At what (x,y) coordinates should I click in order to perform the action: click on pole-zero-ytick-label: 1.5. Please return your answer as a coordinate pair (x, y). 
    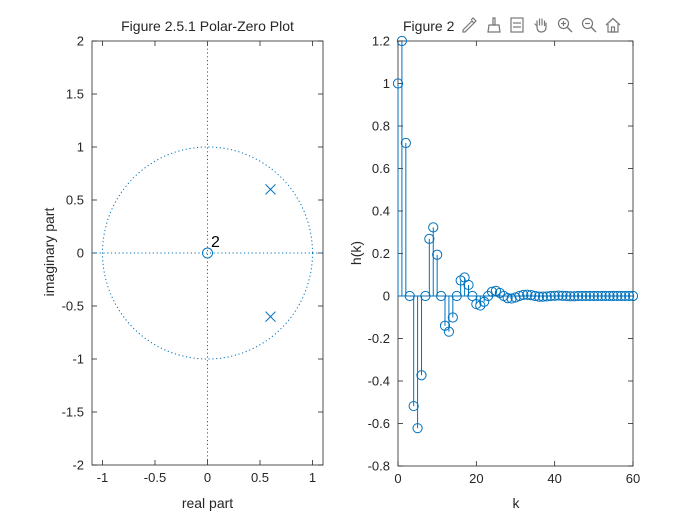
    Looking at the image, I should click on (75, 94).